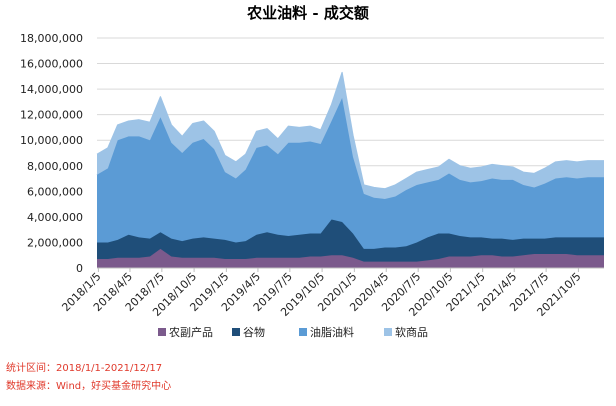 The width and height of the screenshot is (616, 406). I want to click on y-tick-label: 4,000,000, so click(55, 217).